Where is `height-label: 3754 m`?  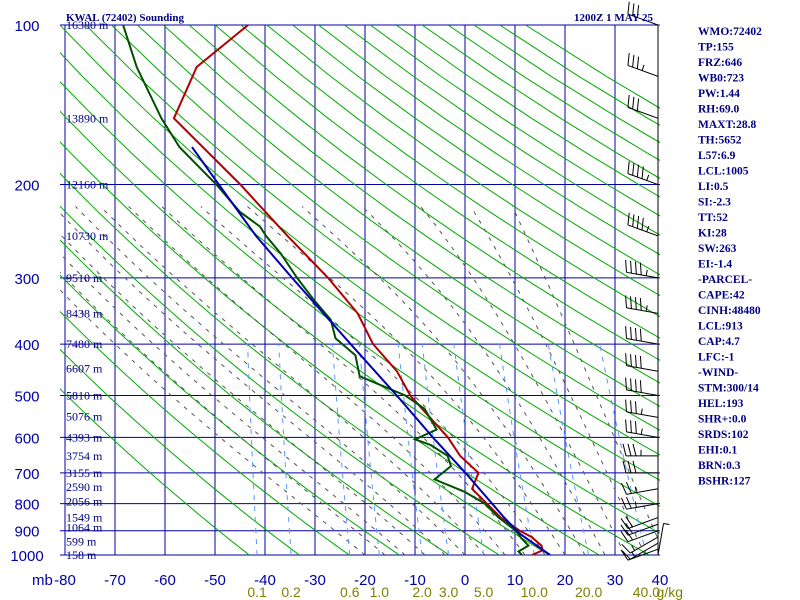
height-label: 3754 m is located at coordinates (84, 456).